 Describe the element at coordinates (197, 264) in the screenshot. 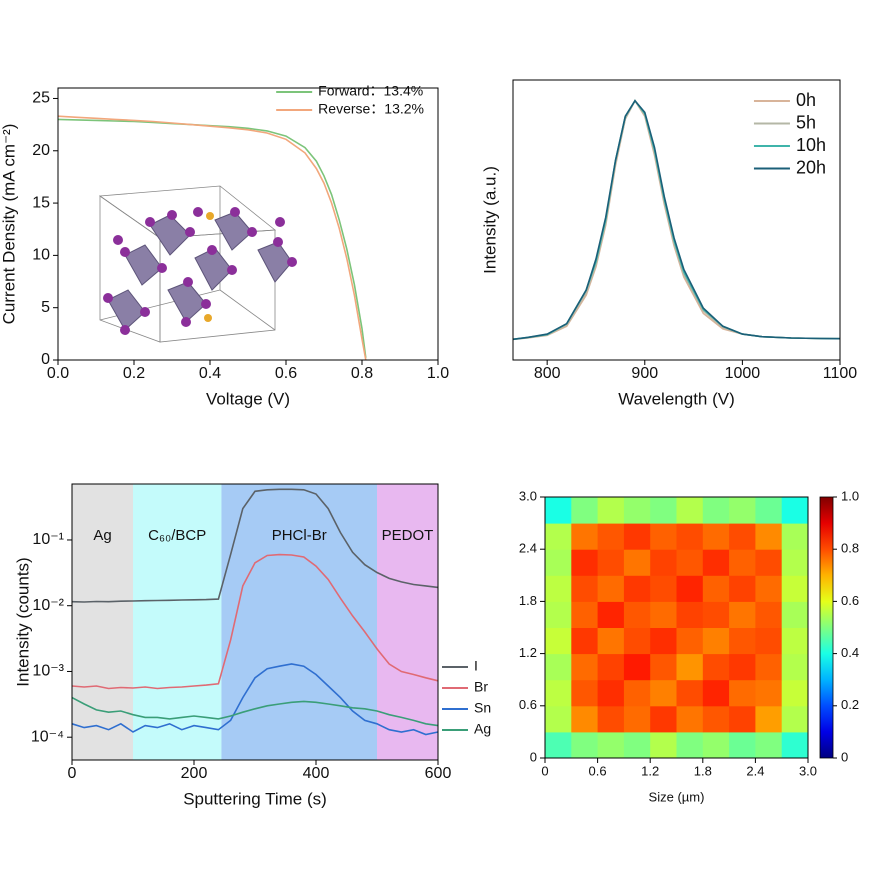

I see `crystal-structure-inset` at that location.